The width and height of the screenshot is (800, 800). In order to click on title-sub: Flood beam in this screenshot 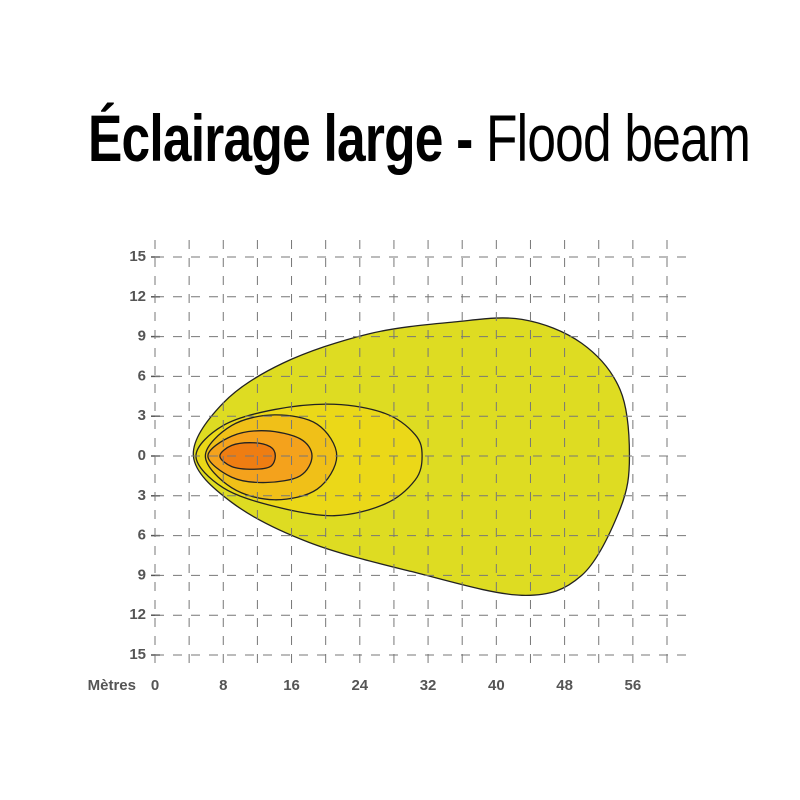, I will do `click(618, 138)`.